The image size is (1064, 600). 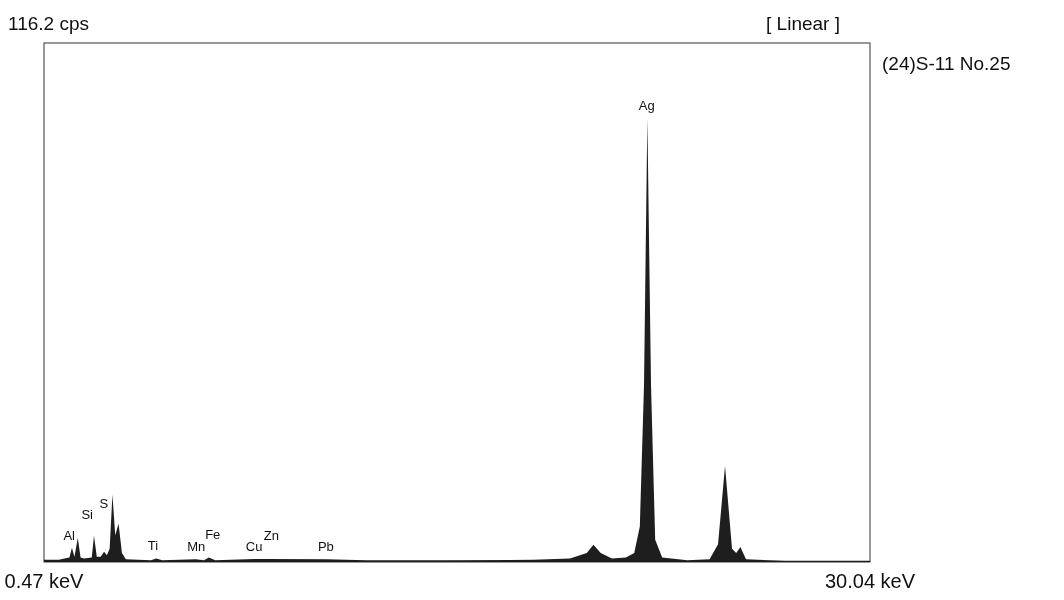 What do you see at coordinates (104, 504) in the screenshot?
I see `annotation: S` at bounding box center [104, 504].